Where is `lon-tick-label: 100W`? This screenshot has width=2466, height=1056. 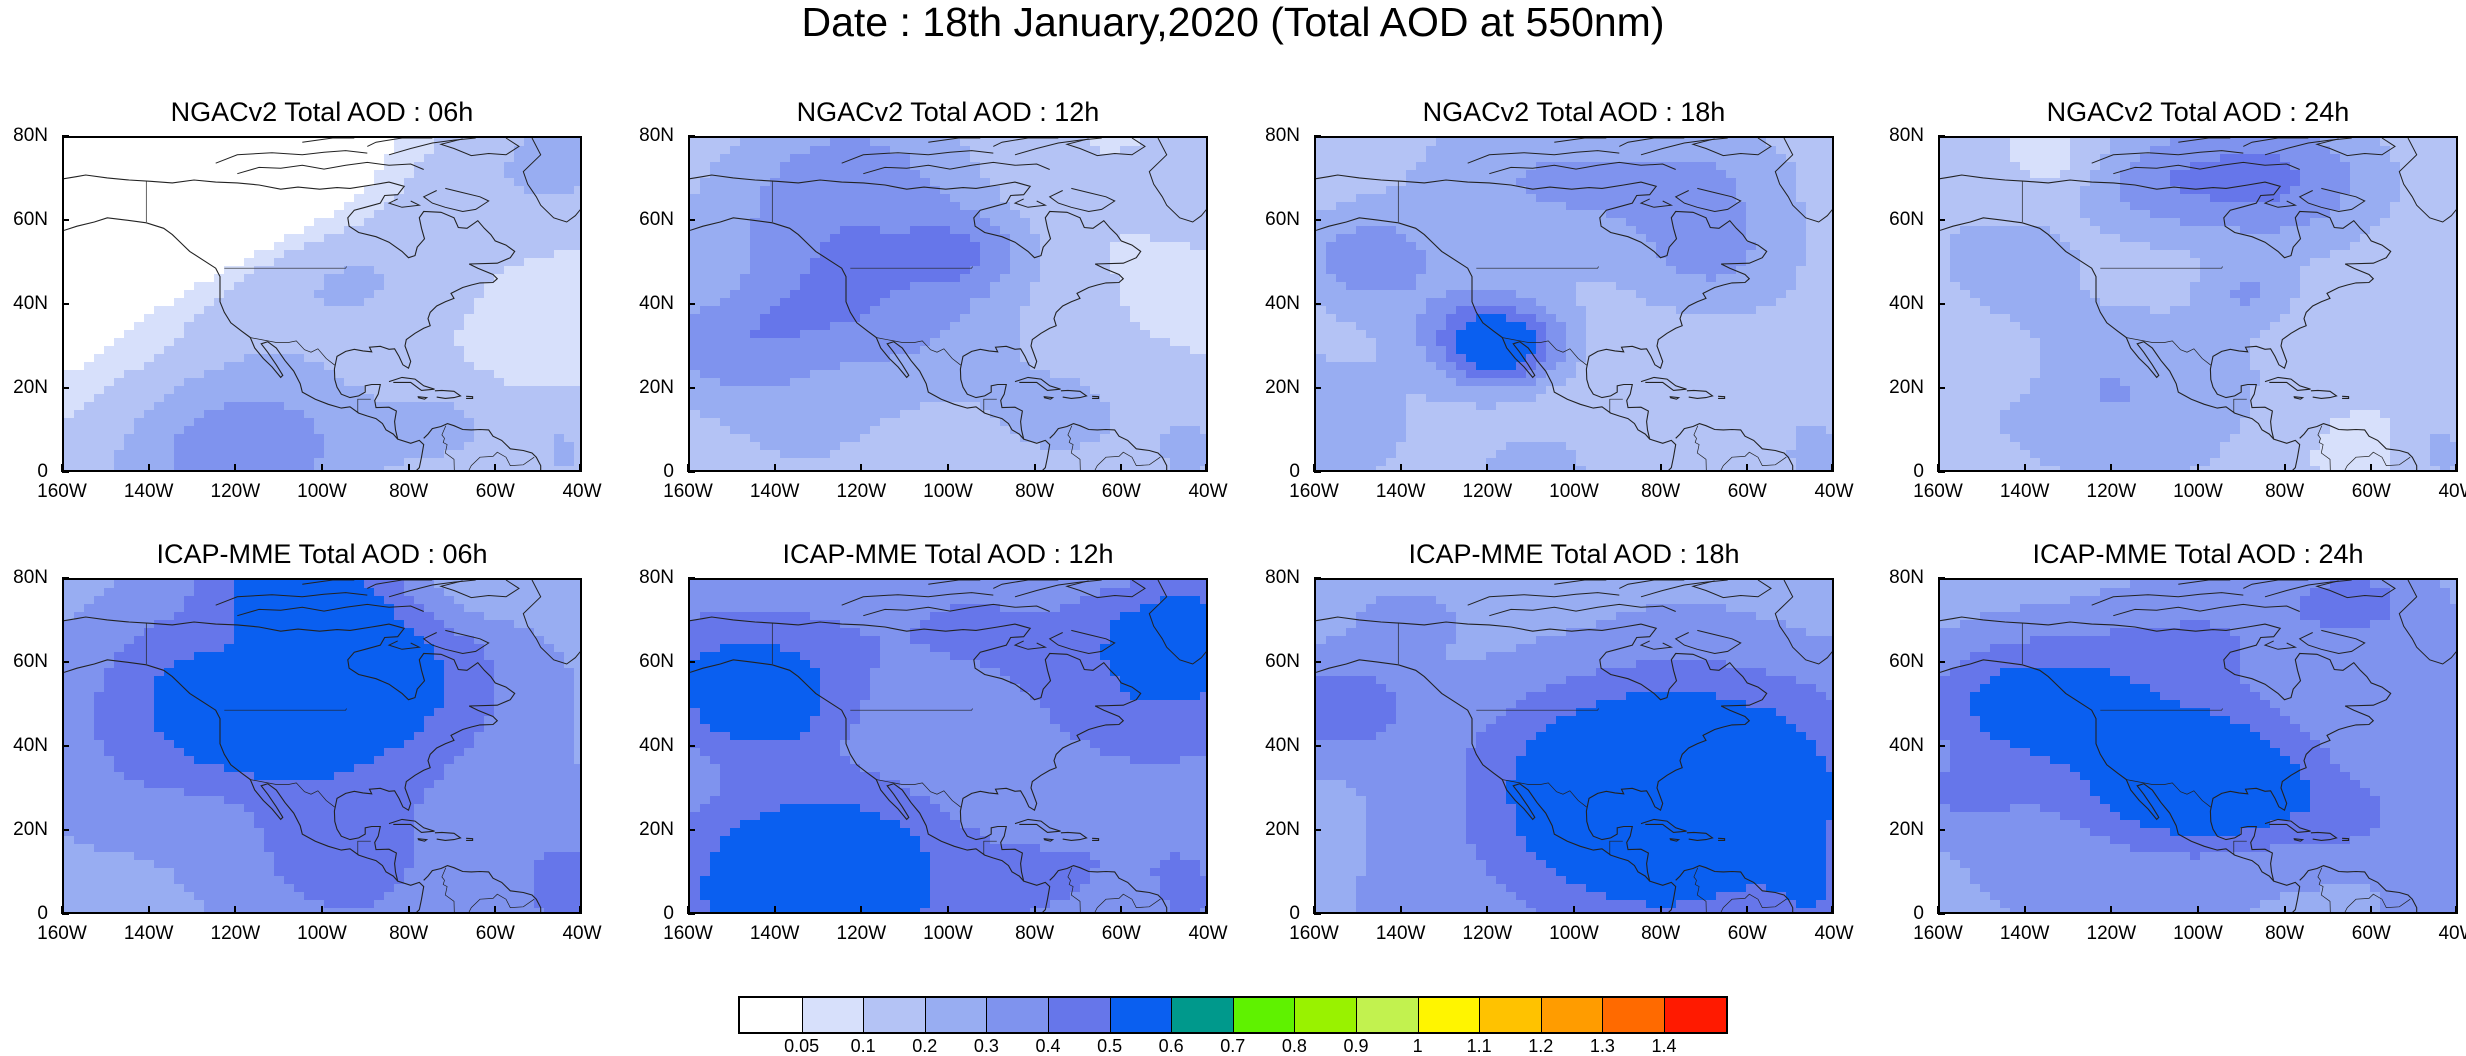 lon-tick-label: 100W is located at coordinates (2198, 491).